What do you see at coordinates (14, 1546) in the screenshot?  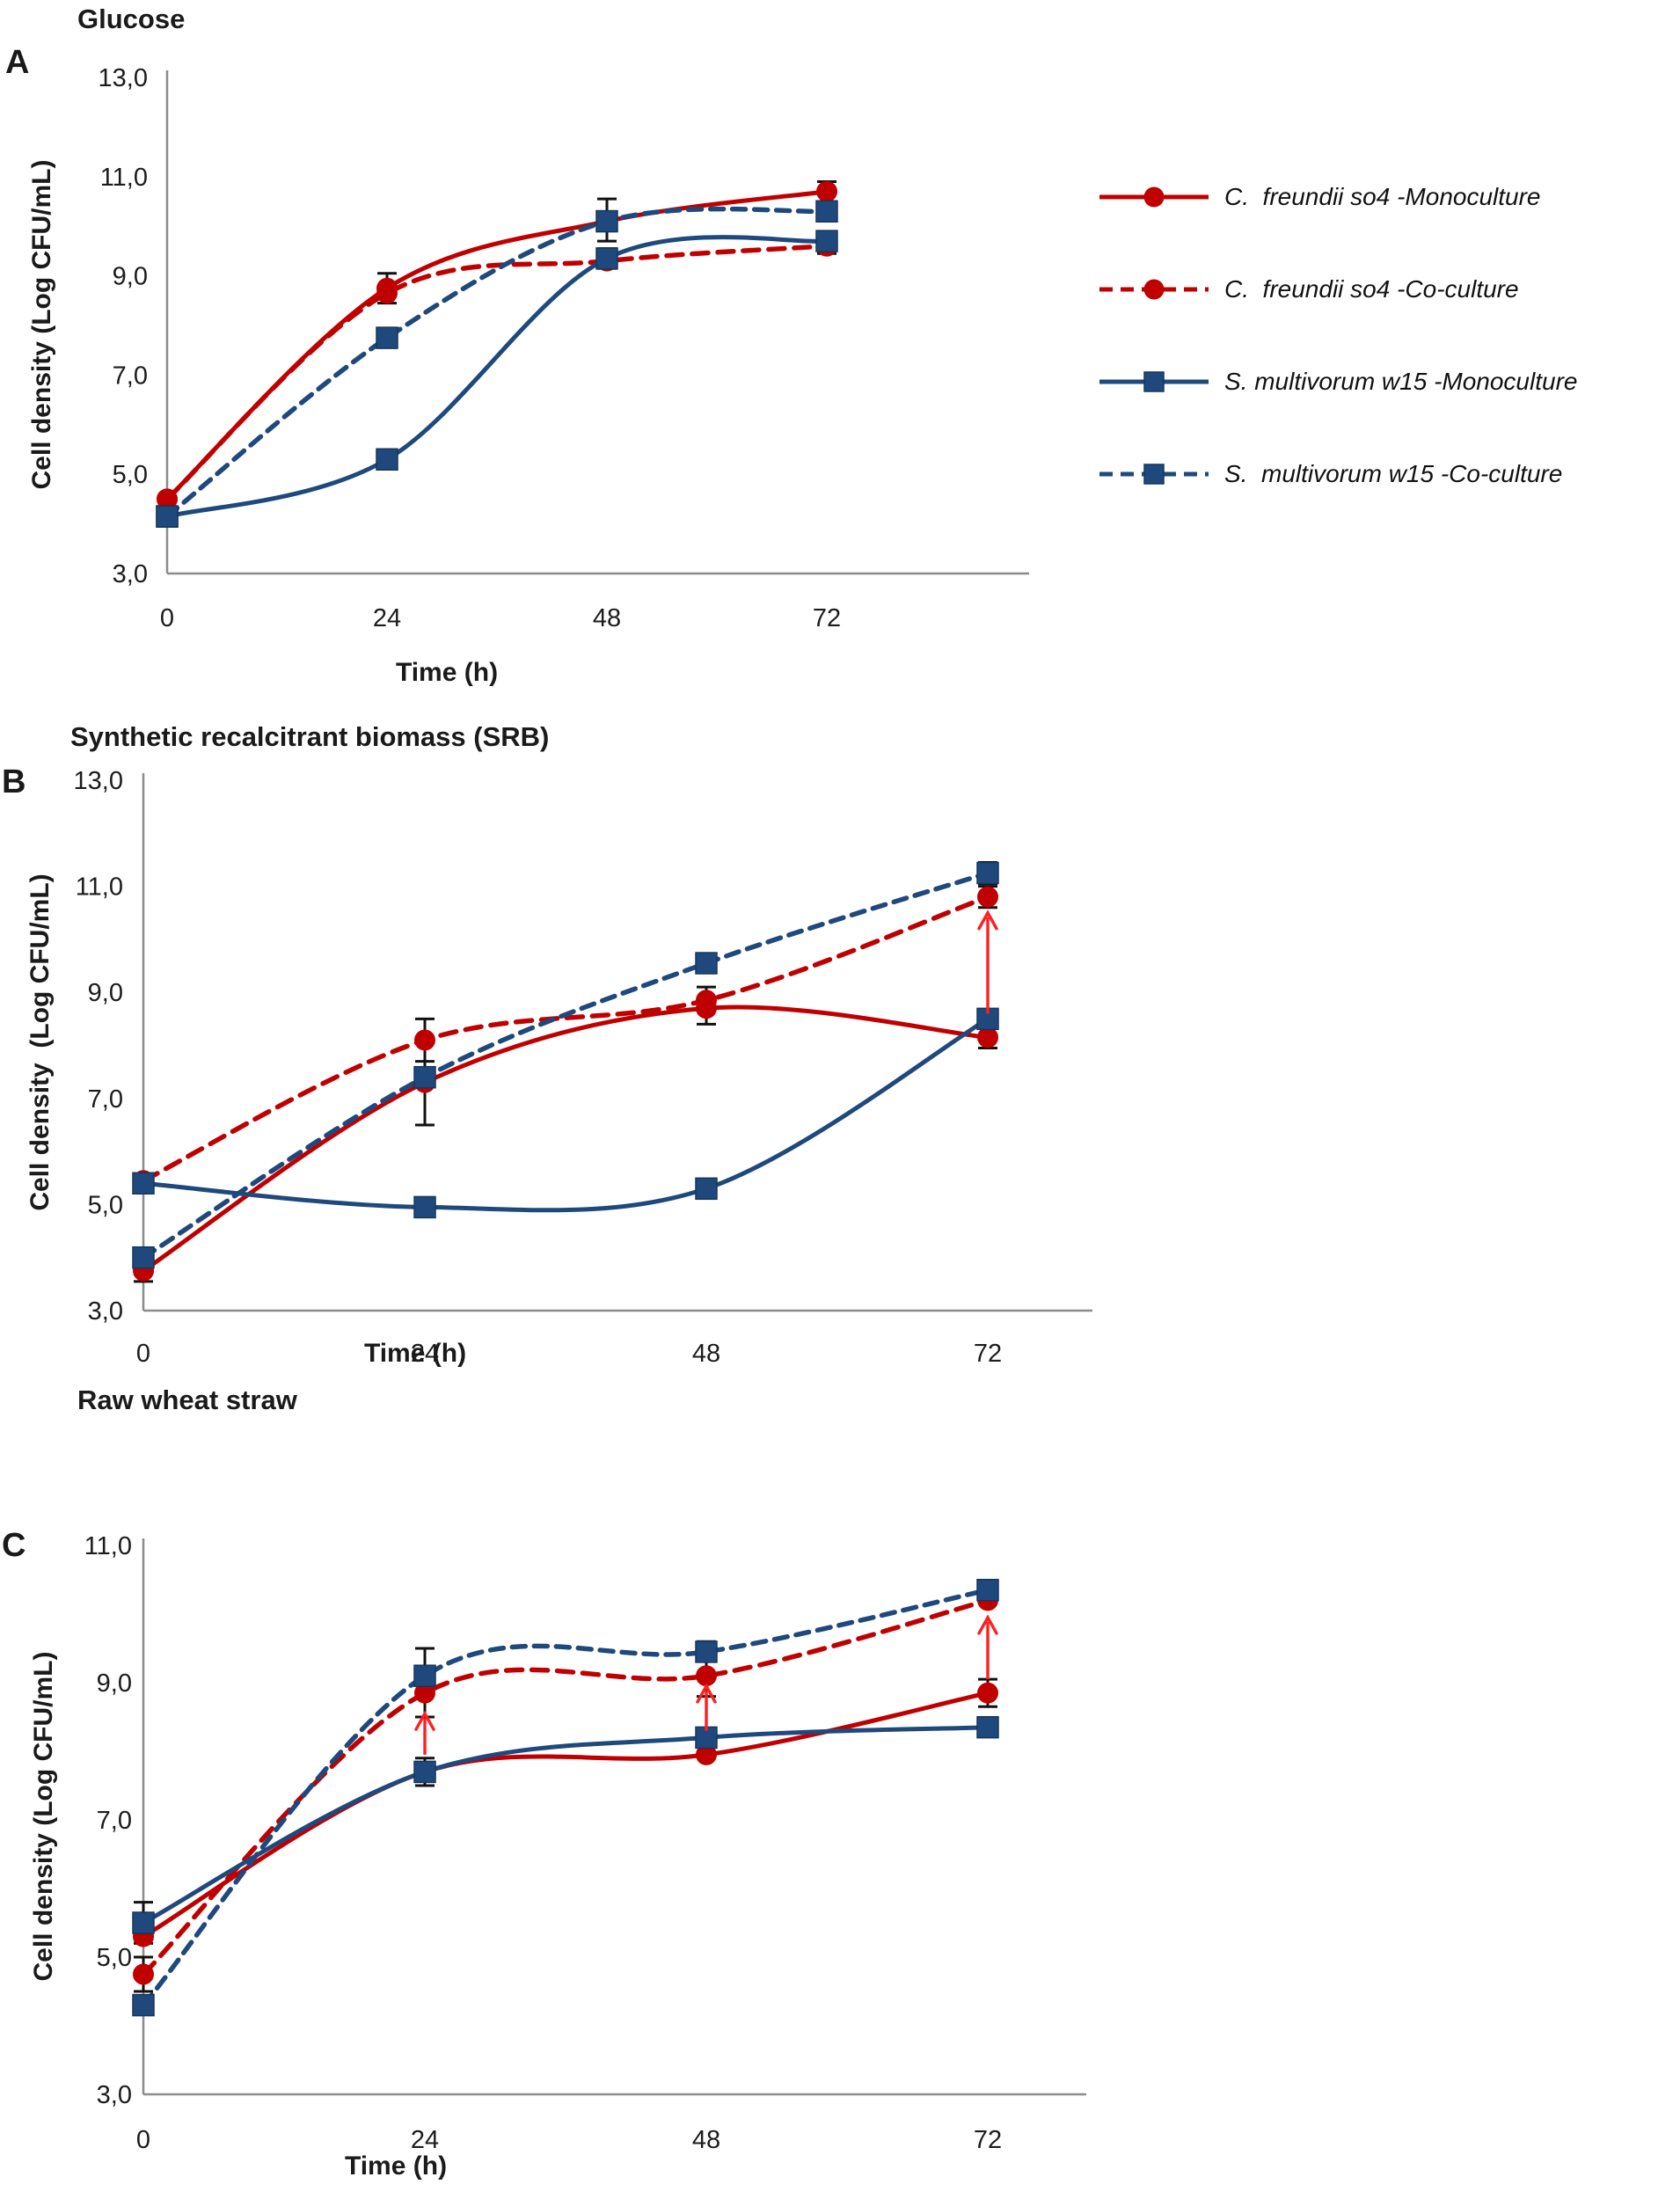 I see `panel-c-letter: C` at bounding box center [14, 1546].